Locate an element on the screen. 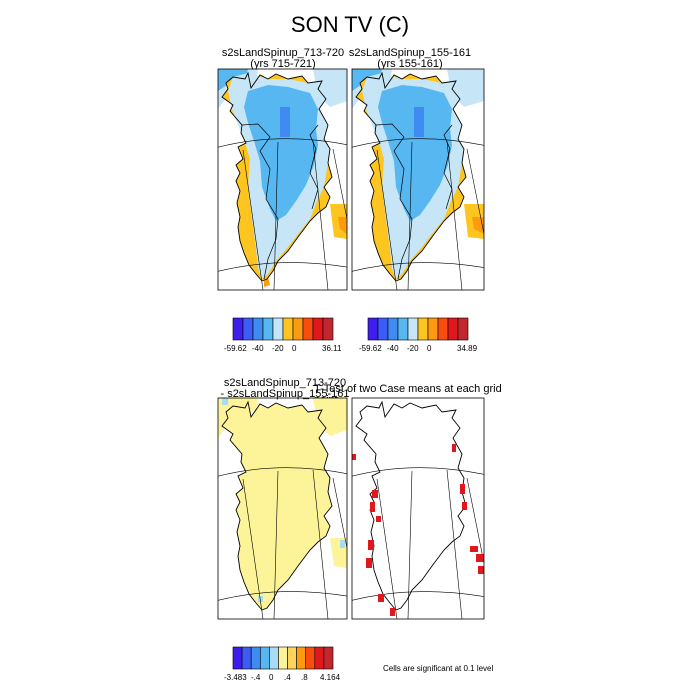 The width and height of the screenshot is (700, 700). significant-cells is located at coordinates (418, 530).